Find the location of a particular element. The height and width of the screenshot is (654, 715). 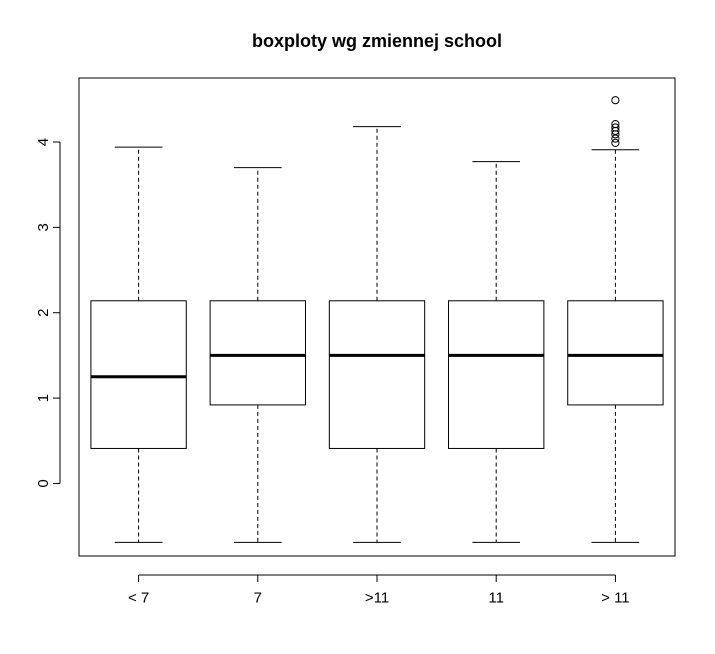

y-tick-label: 2 is located at coordinates (43, 313).